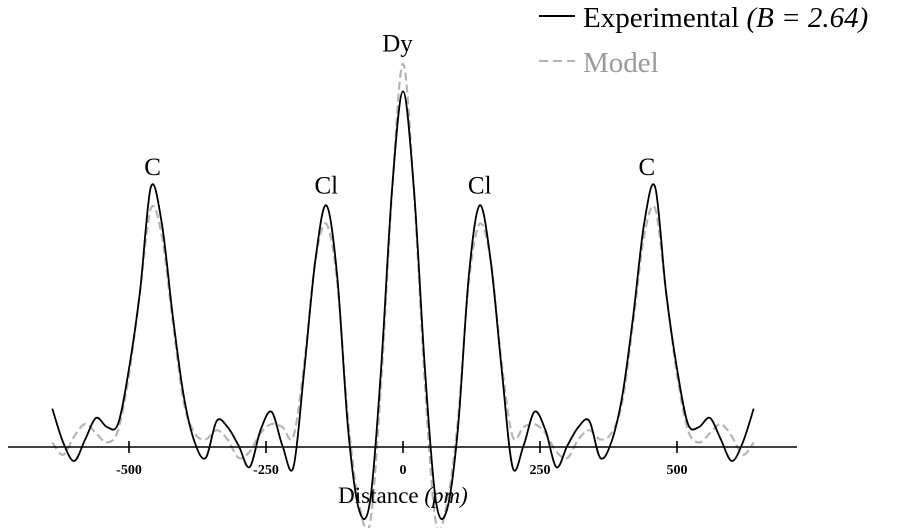 Image resolution: width=921 pixels, height=528 pixels. Describe the element at coordinates (403, 470) in the screenshot. I see `x-tick-label: 0` at that location.